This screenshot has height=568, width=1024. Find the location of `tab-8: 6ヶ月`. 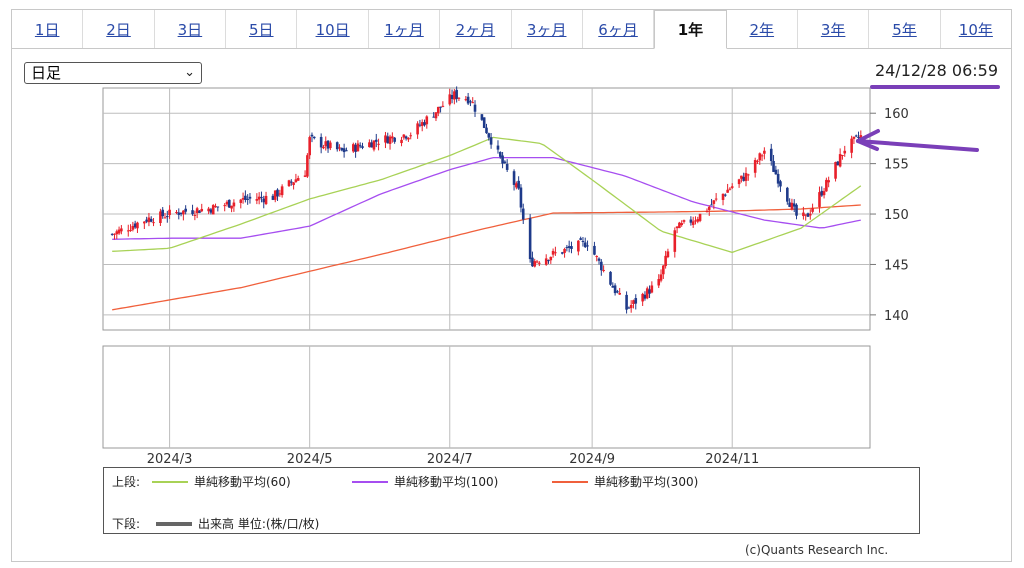

tab-8: 6ヶ月 is located at coordinates (618, 29).